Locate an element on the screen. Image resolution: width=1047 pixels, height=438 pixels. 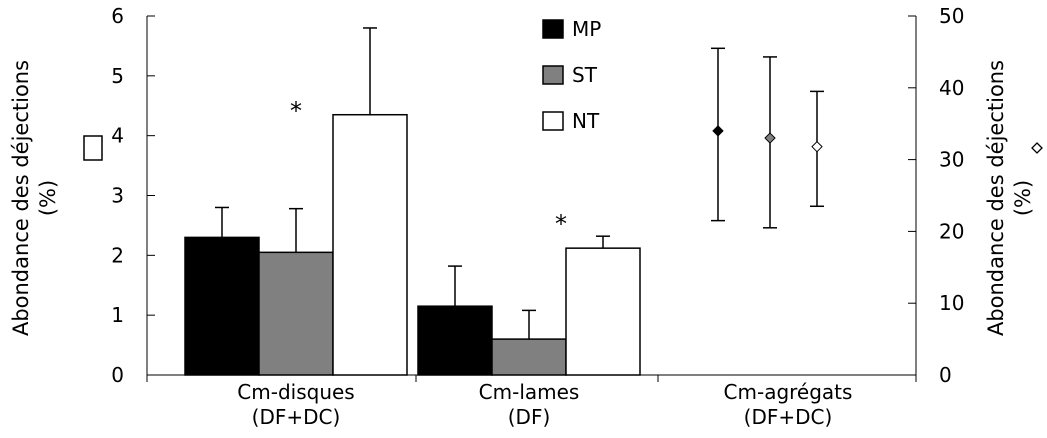
point-st-diamond is located at coordinates (770, 138).